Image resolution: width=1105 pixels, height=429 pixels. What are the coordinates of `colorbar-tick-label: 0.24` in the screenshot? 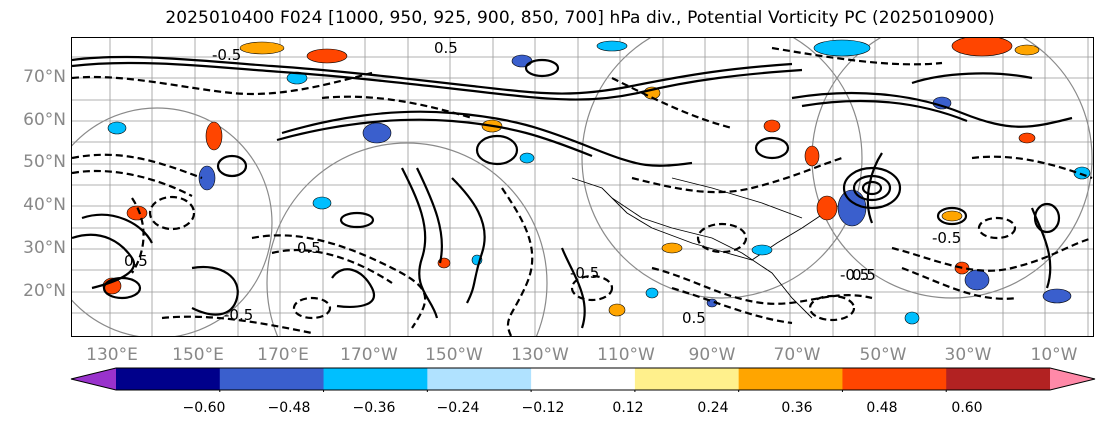 It's located at (713, 408).